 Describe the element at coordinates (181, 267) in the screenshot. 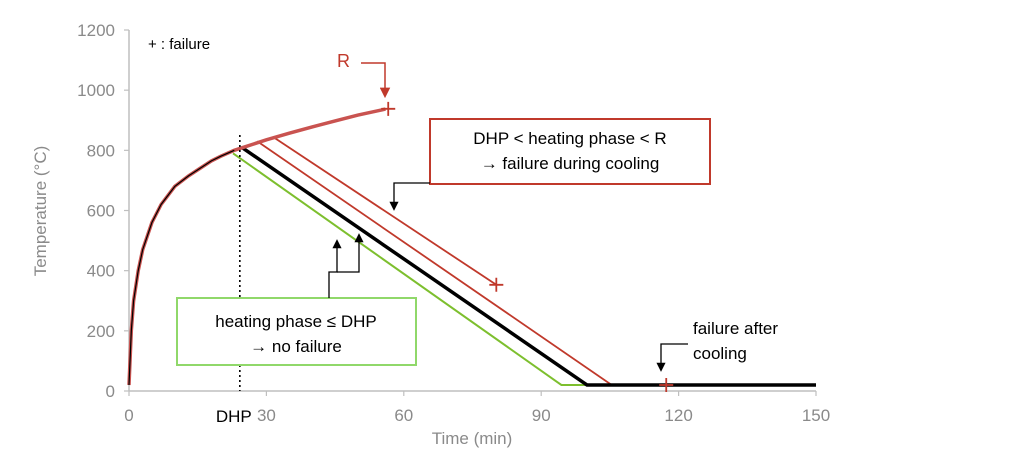

I see `heating-curve-core` at that location.